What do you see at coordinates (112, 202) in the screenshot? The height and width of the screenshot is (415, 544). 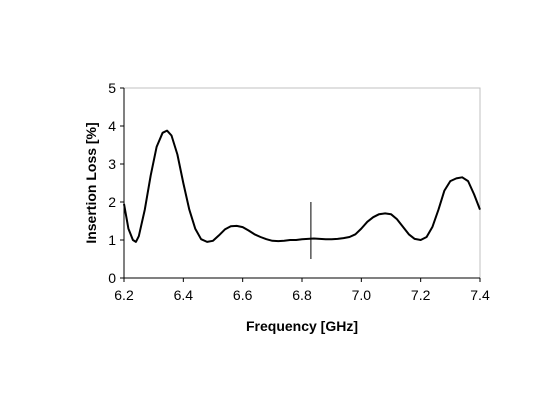 I see `y-tick-label: 2` at bounding box center [112, 202].